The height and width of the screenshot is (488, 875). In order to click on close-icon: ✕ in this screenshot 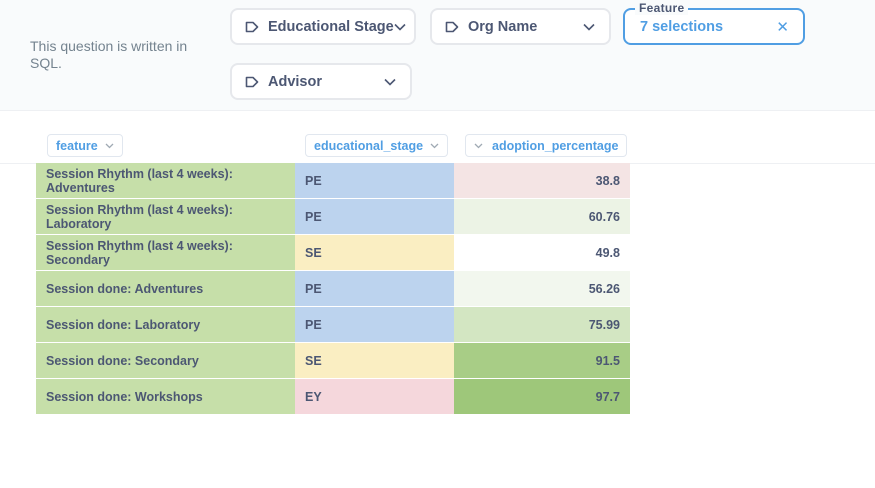, I will do `click(782, 27)`.